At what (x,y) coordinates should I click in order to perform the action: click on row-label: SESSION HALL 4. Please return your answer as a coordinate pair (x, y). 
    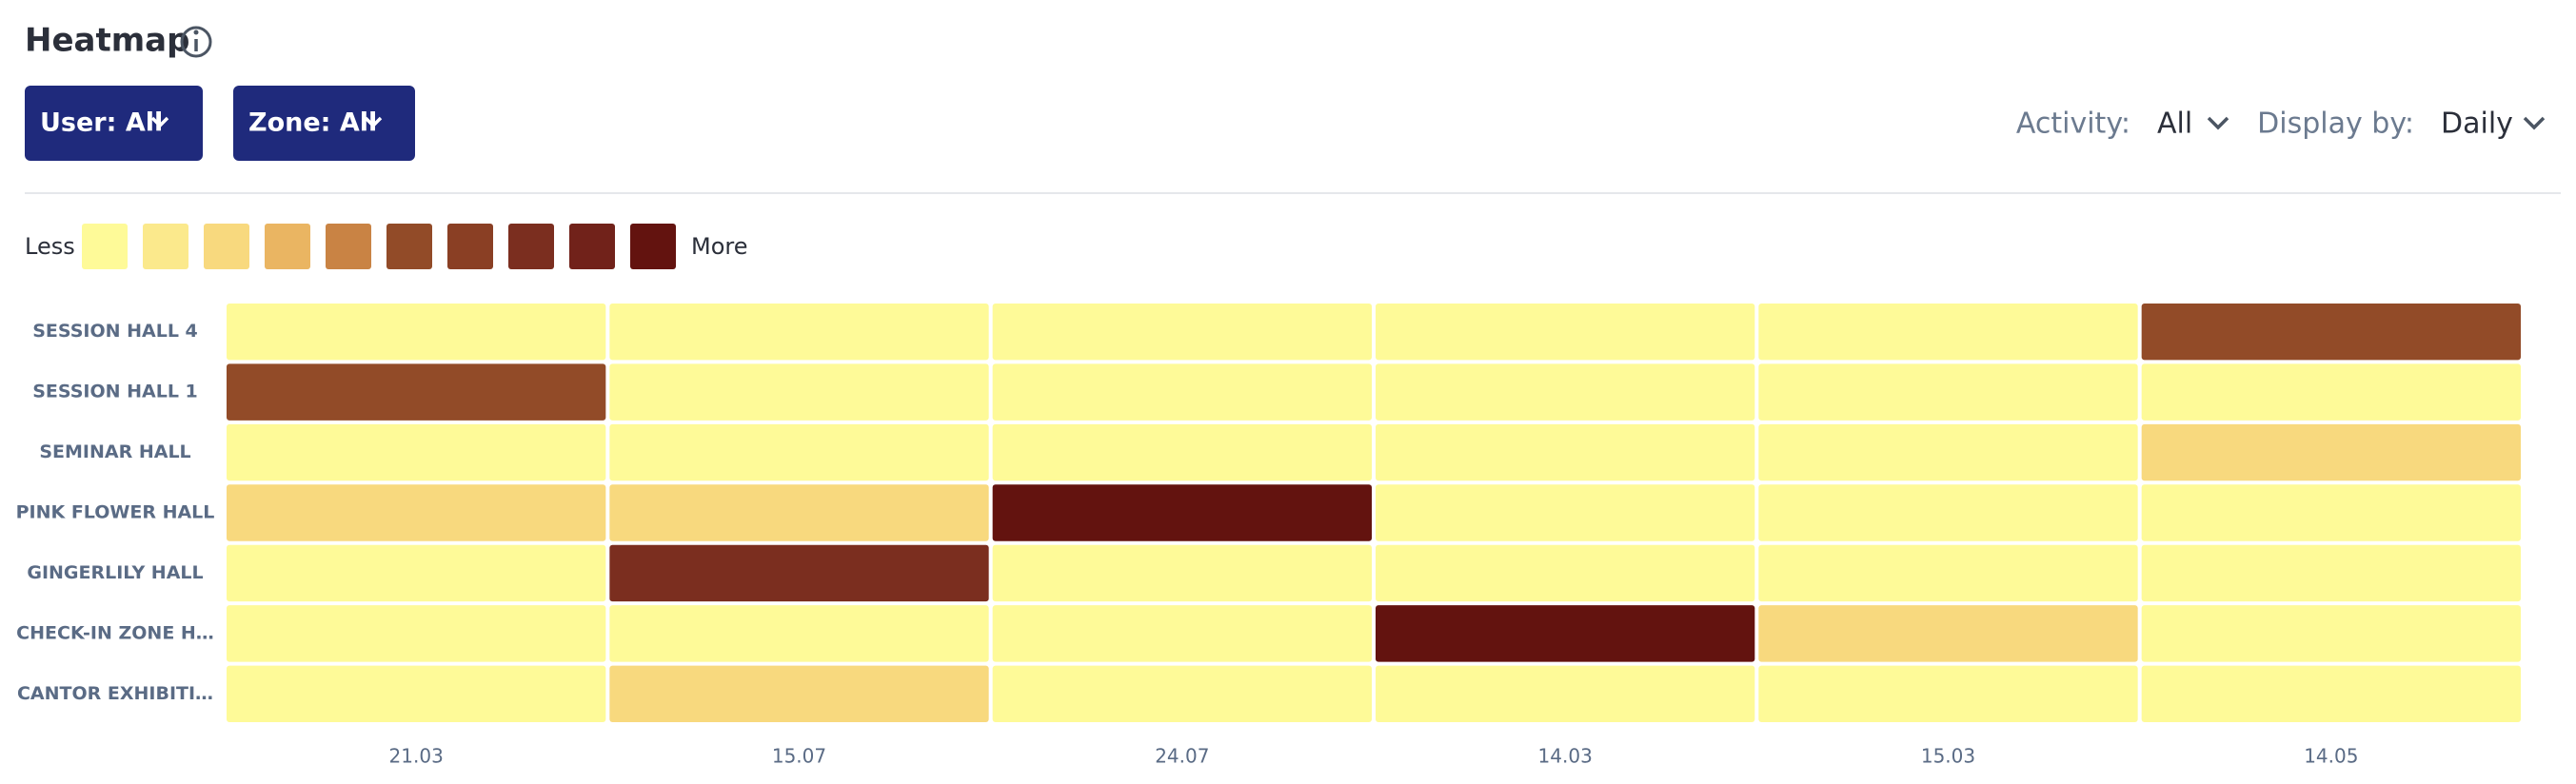
    Looking at the image, I should click on (115, 331).